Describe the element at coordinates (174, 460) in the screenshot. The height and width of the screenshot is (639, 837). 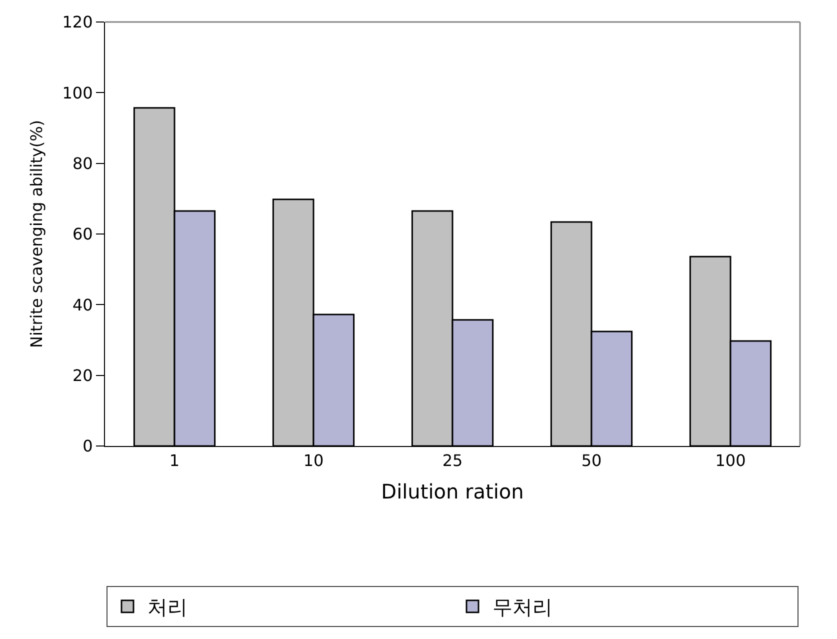
I see `x-tick-label: 1` at that location.